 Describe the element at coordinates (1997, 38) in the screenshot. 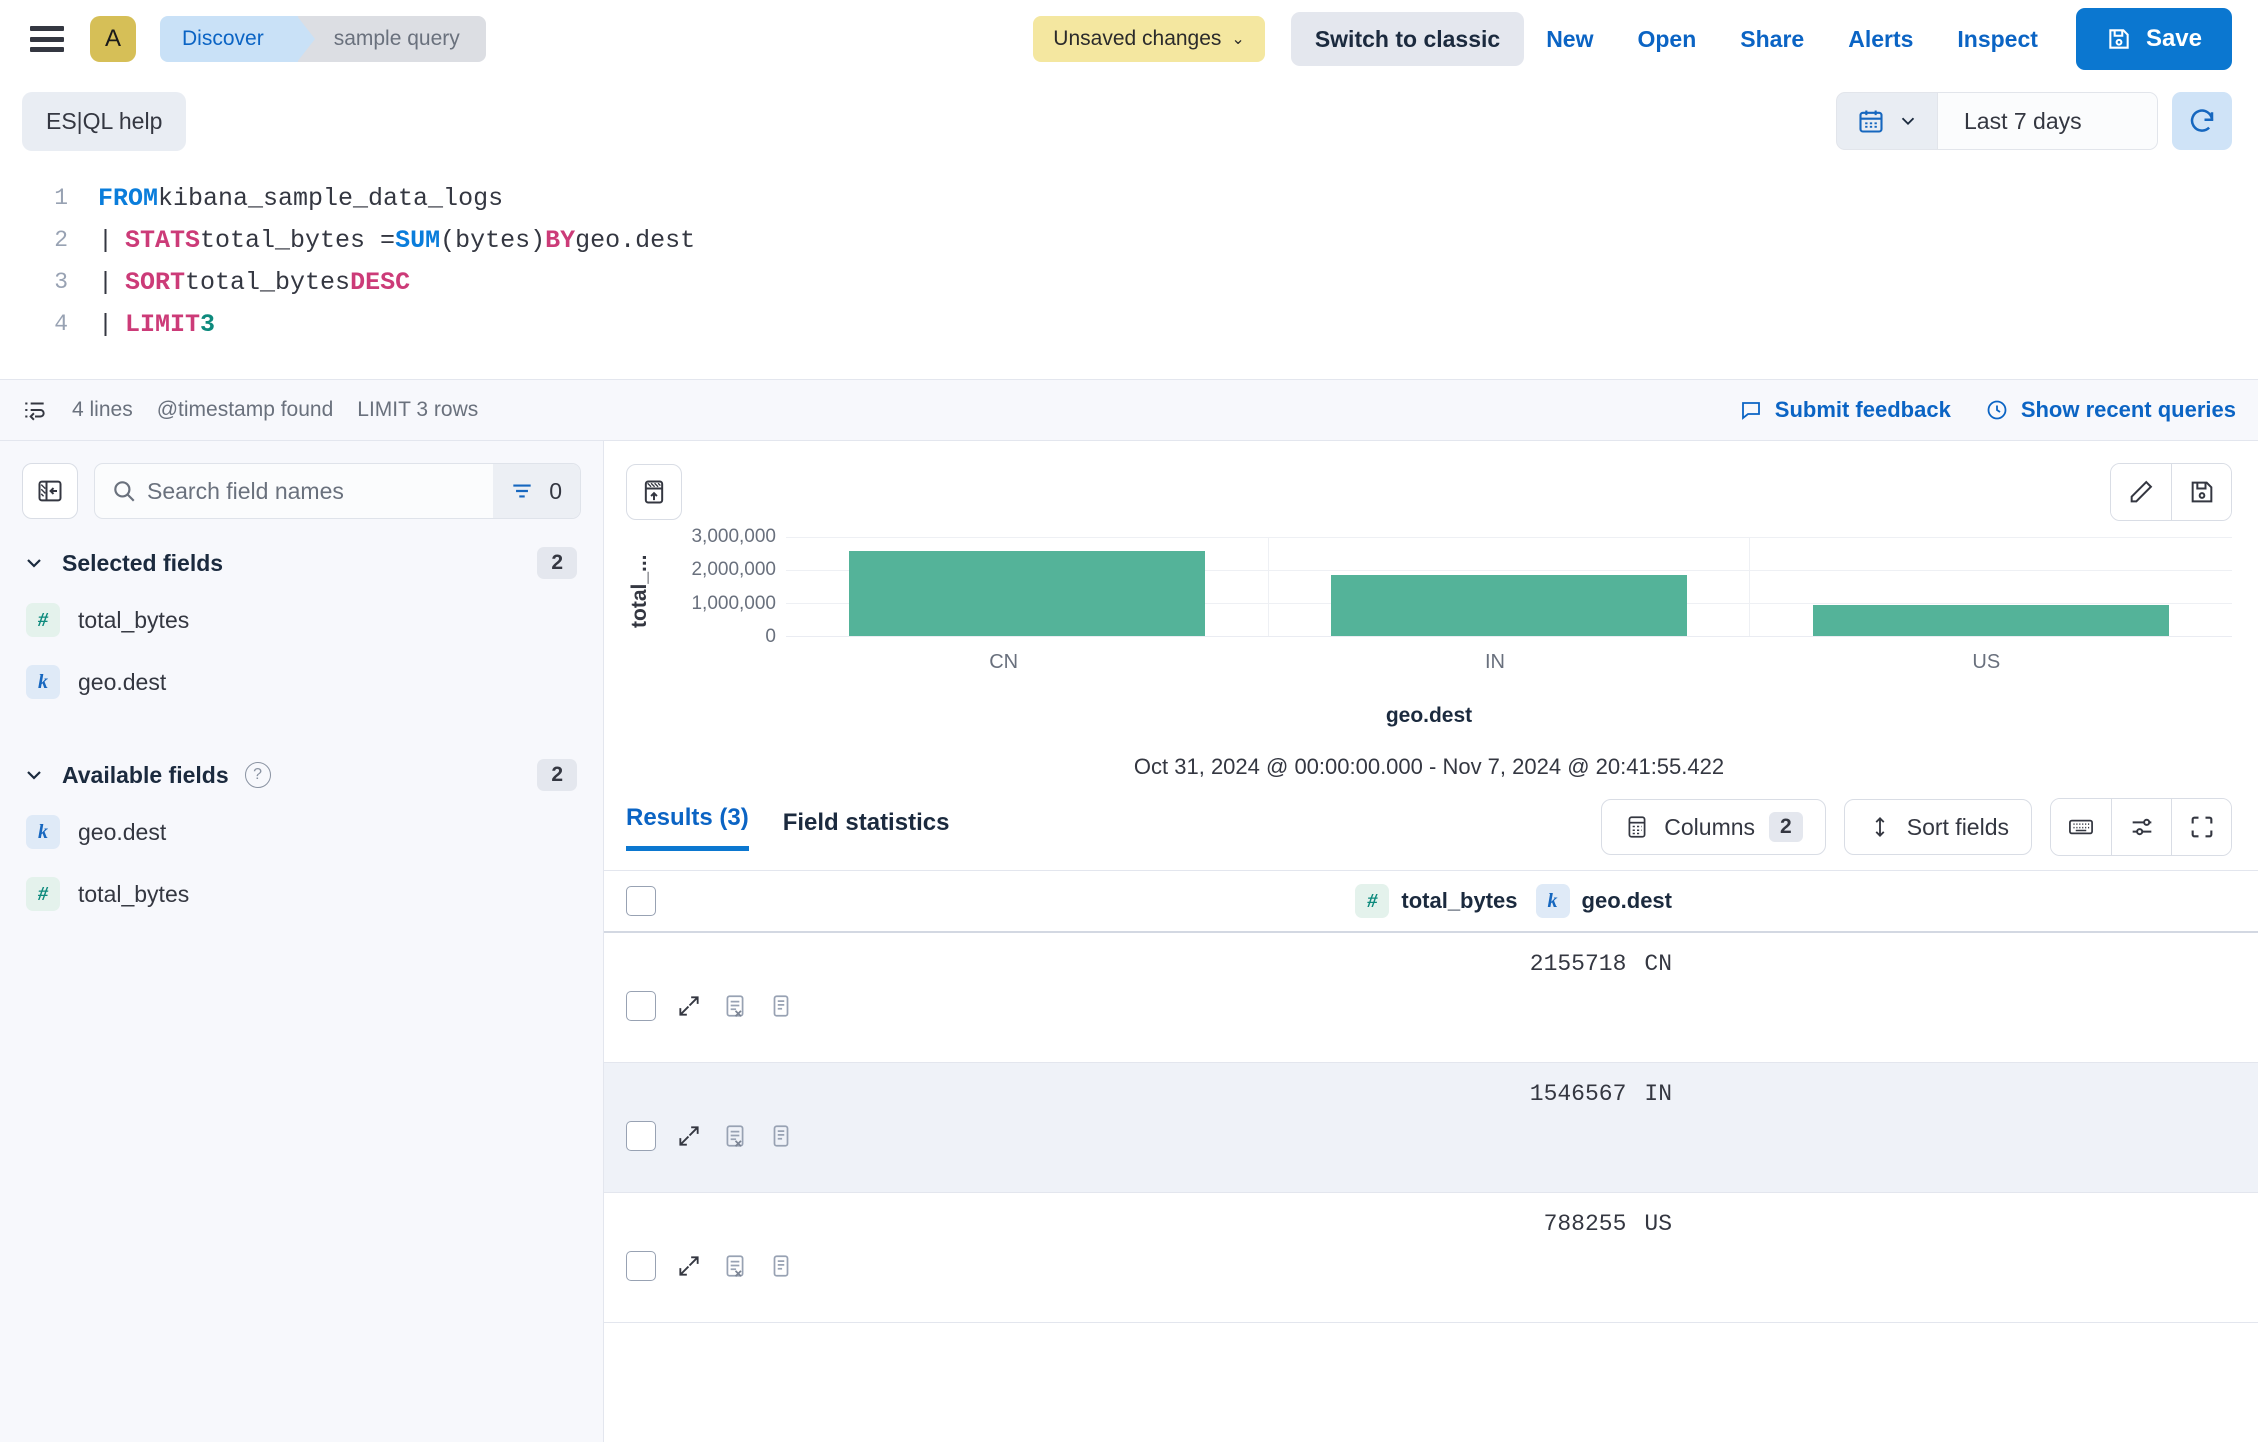

I see `inspect-button: Inspect` at that location.